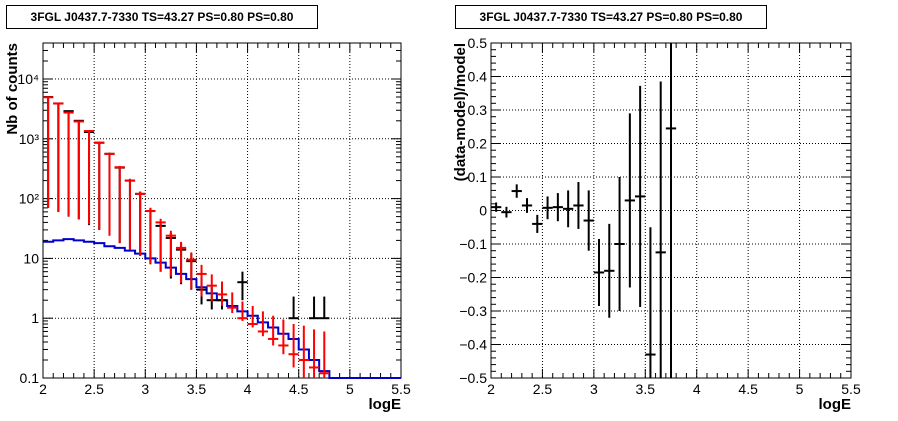  I want to click on source-model-histogram, so click(222, 308).